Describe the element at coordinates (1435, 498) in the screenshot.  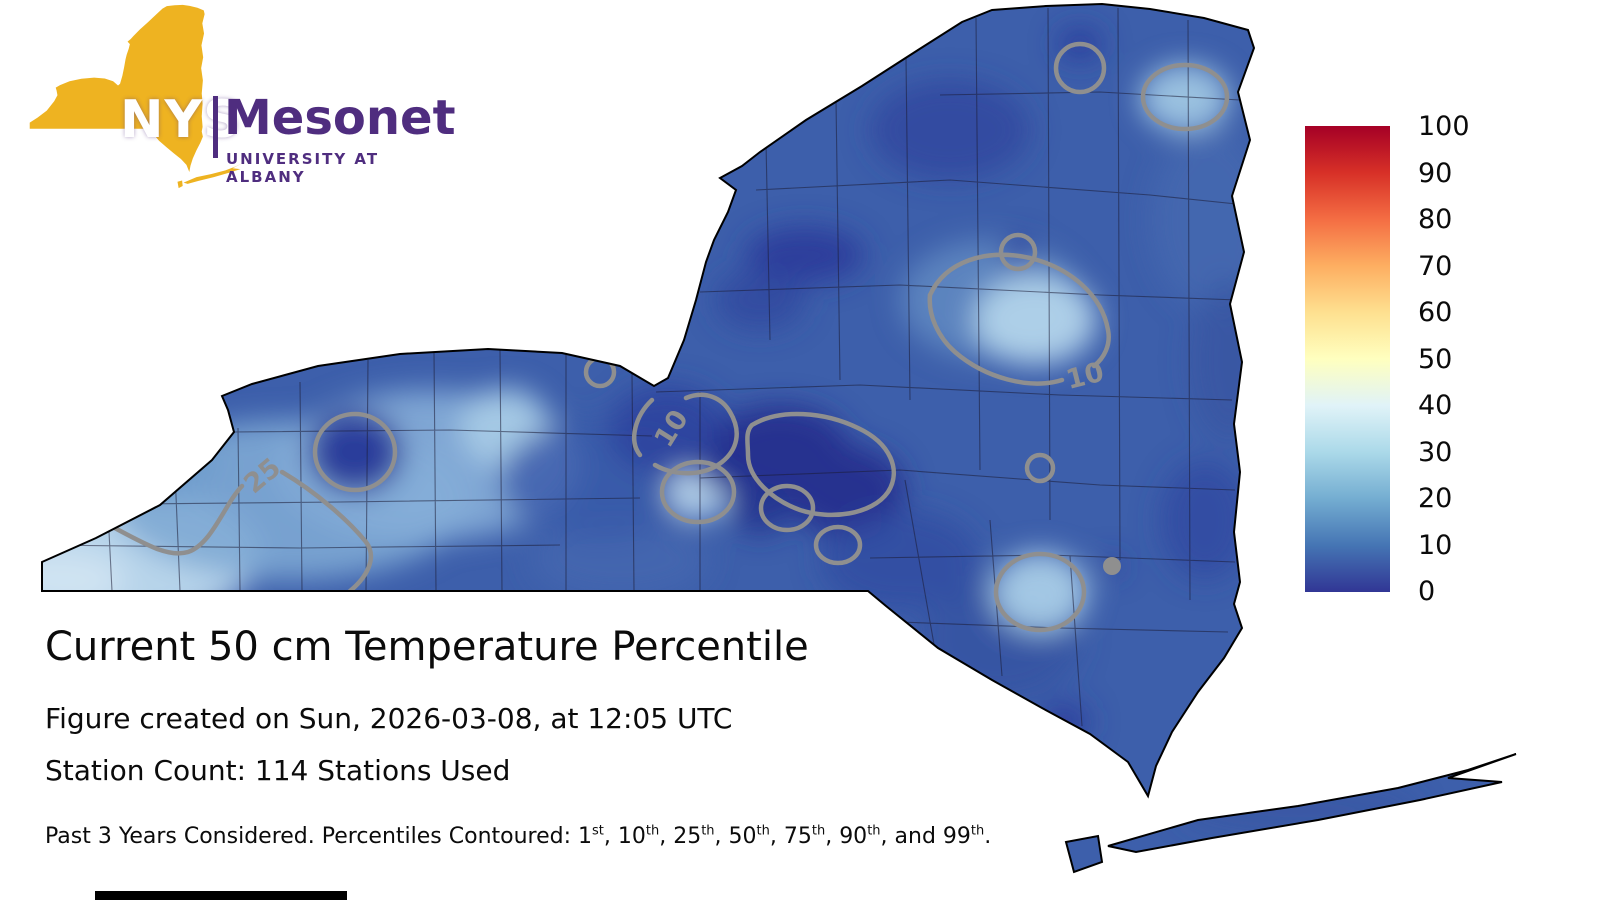
I see `colorbar-tick: 20` at that location.